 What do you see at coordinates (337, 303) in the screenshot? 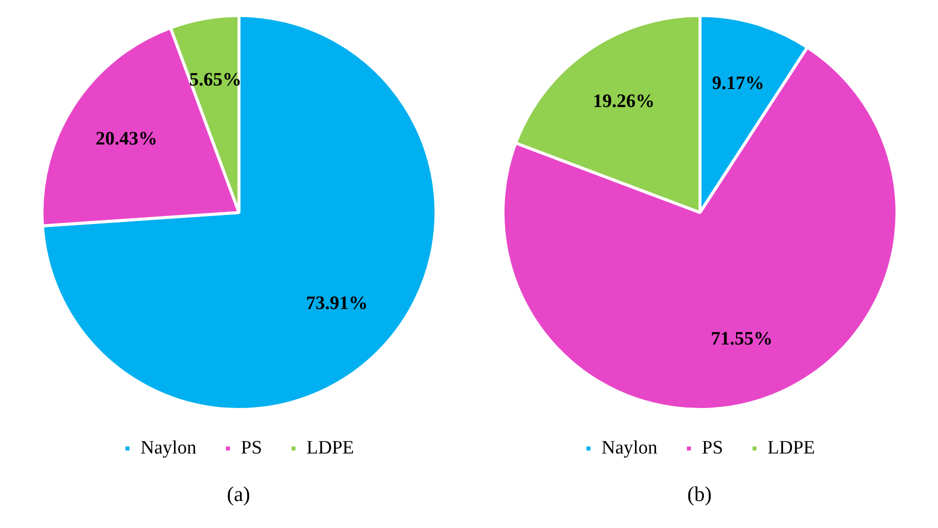
I see `data-label: 73.91%` at bounding box center [337, 303].